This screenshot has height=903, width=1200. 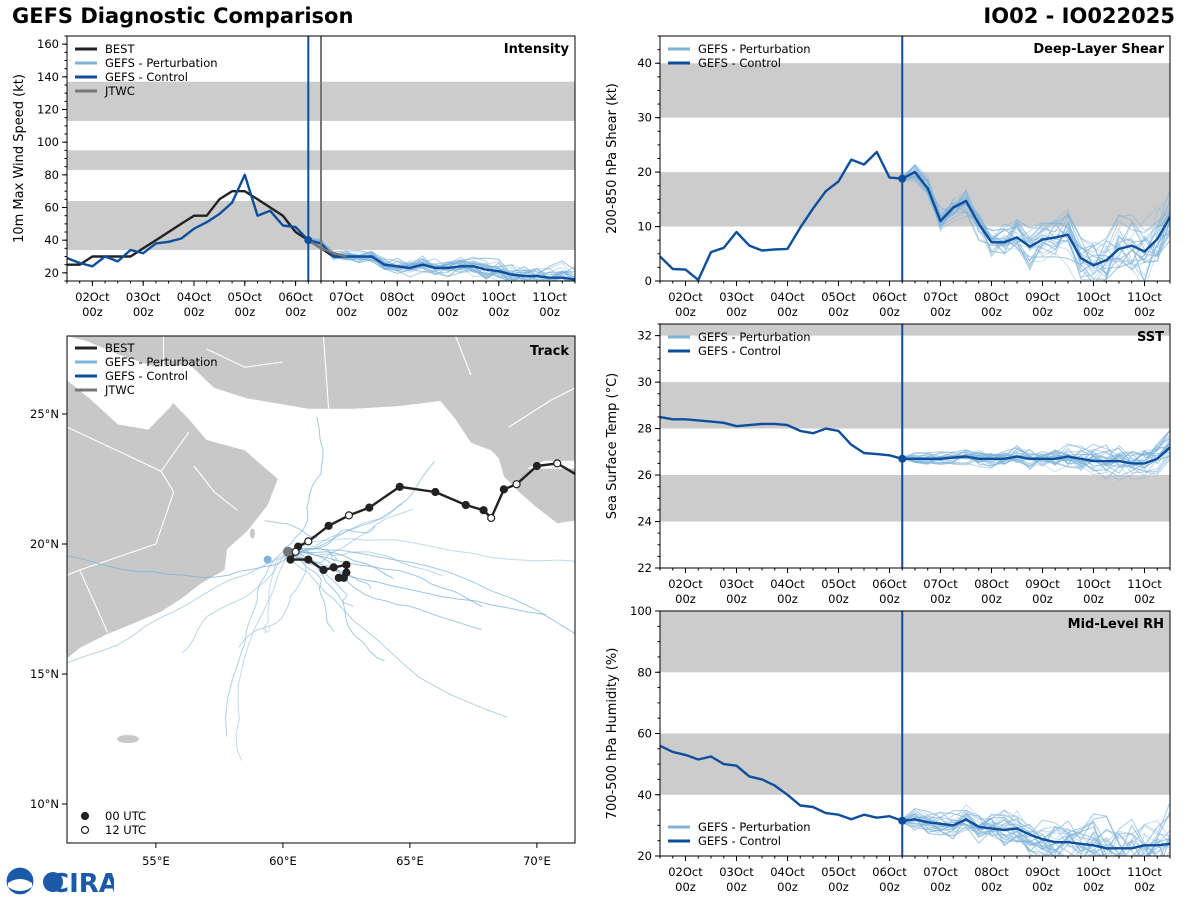 I want to click on marker-legend-symbol, so click(x=85, y=830).